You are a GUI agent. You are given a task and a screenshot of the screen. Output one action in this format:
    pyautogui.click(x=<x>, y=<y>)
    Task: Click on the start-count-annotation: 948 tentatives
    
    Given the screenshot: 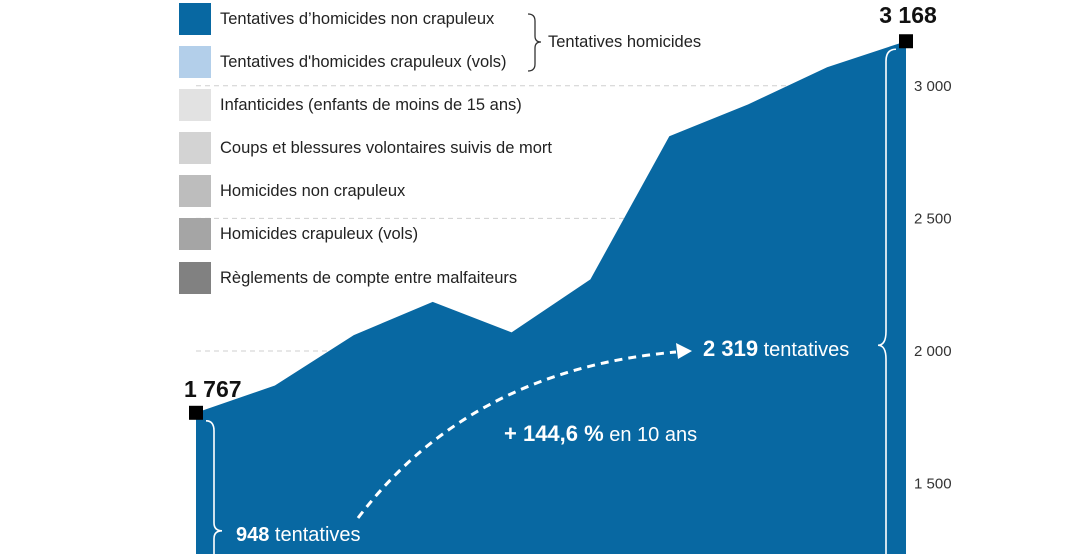 What is the action you would take?
    pyautogui.click(x=298, y=535)
    